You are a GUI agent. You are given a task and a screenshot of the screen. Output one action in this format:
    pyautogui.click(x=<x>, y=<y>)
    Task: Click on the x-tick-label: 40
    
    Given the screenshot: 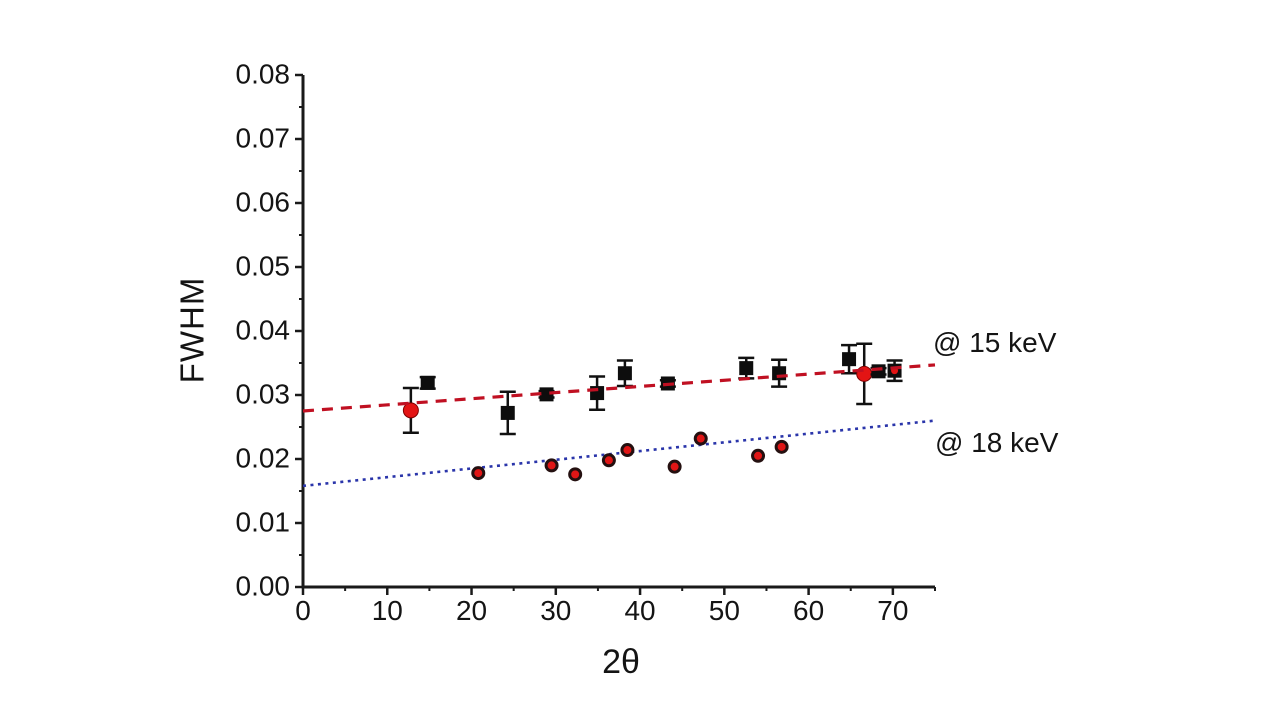 What is the action you would take?
    pyautogui.click(x=639, y=610)
    